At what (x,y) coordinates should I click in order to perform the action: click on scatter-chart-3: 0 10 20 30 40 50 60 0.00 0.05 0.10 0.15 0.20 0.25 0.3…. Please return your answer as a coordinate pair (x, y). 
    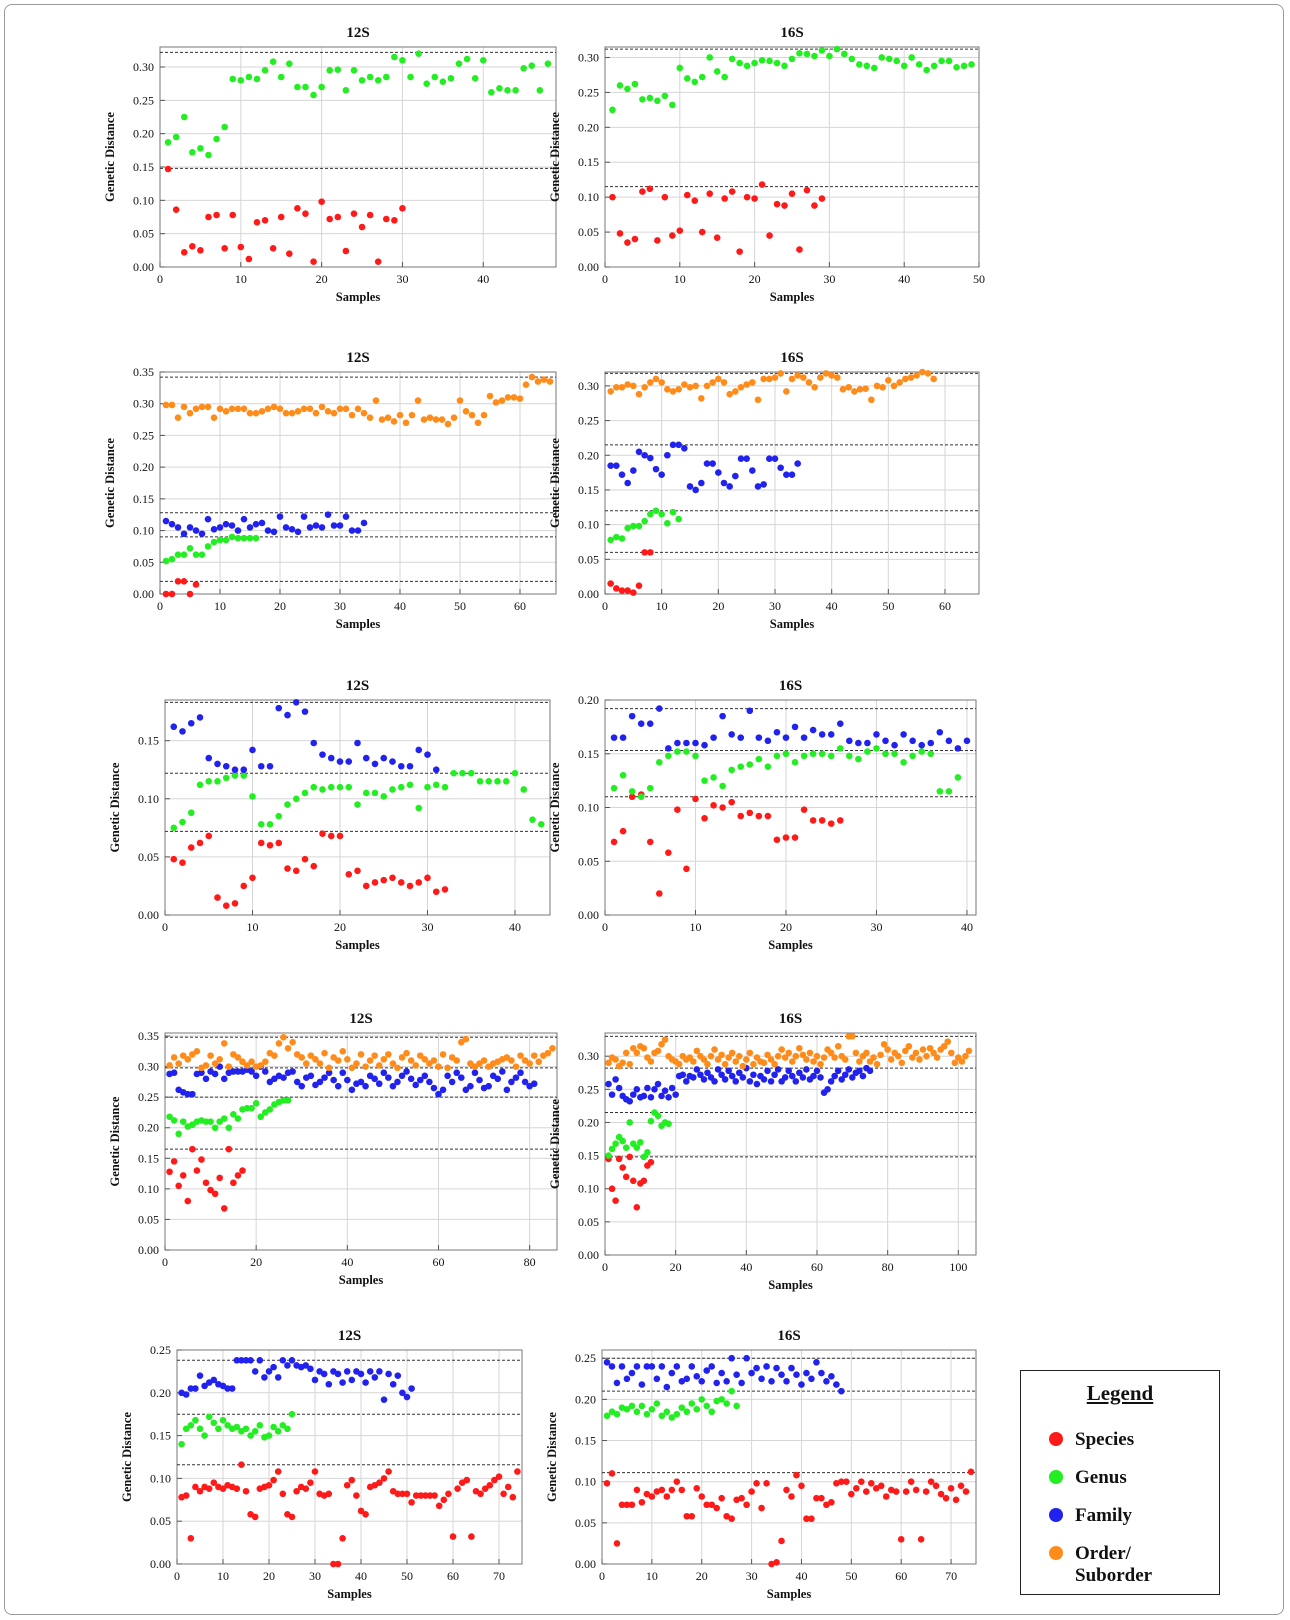
    Looking at the image, I should click on (330, 490).